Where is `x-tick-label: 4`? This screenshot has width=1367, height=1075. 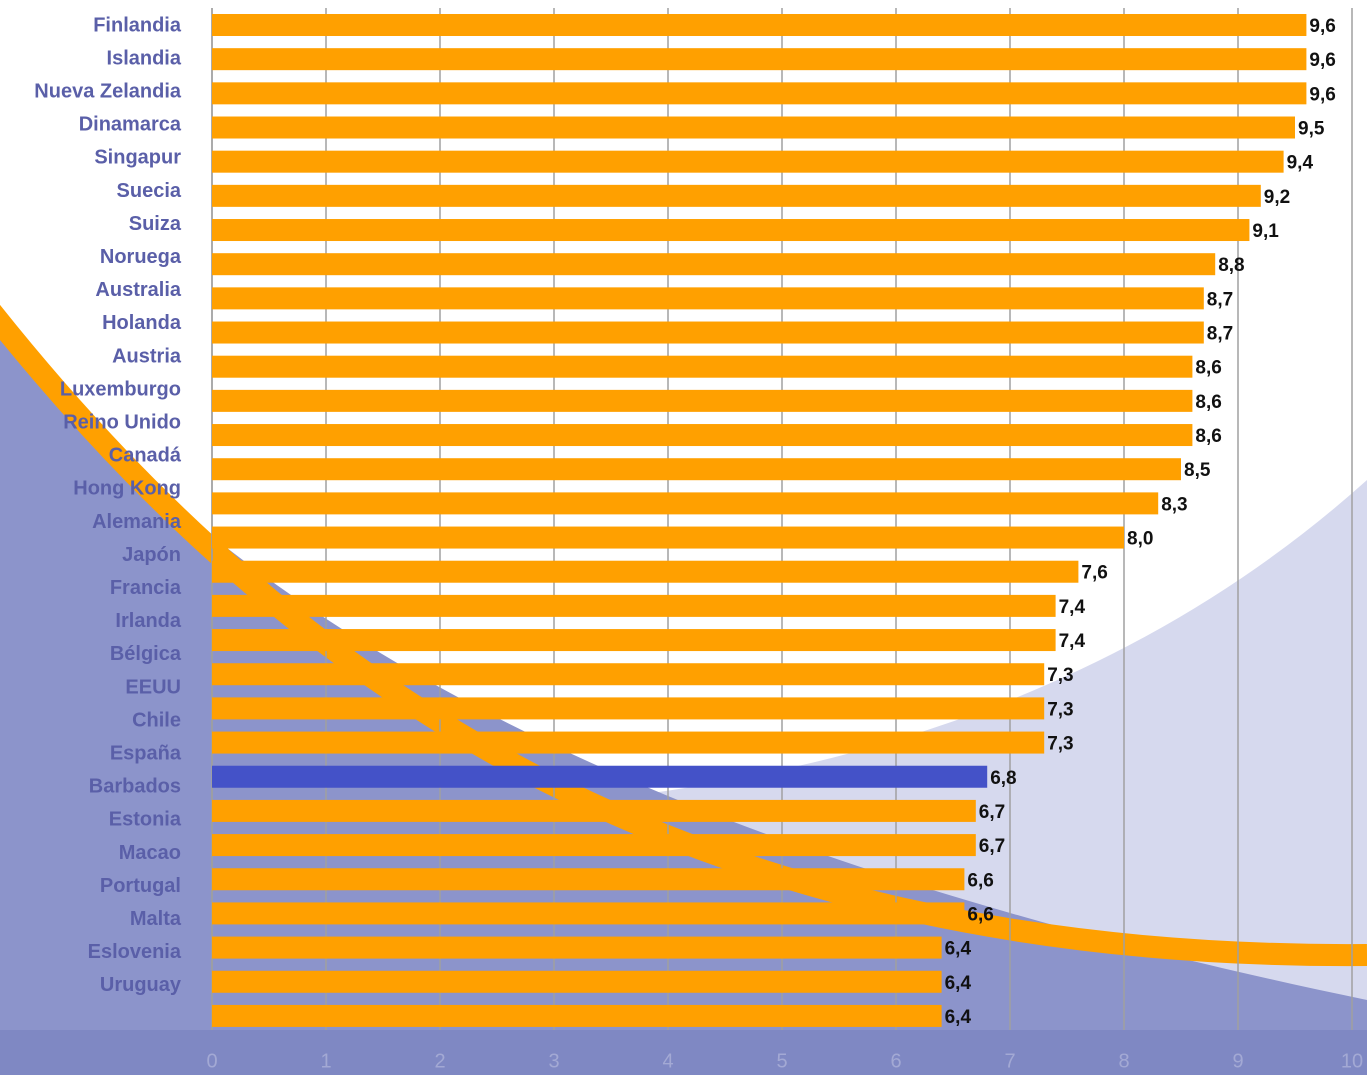
x-tick-label: 4 is located at coordinates (667, 1061).